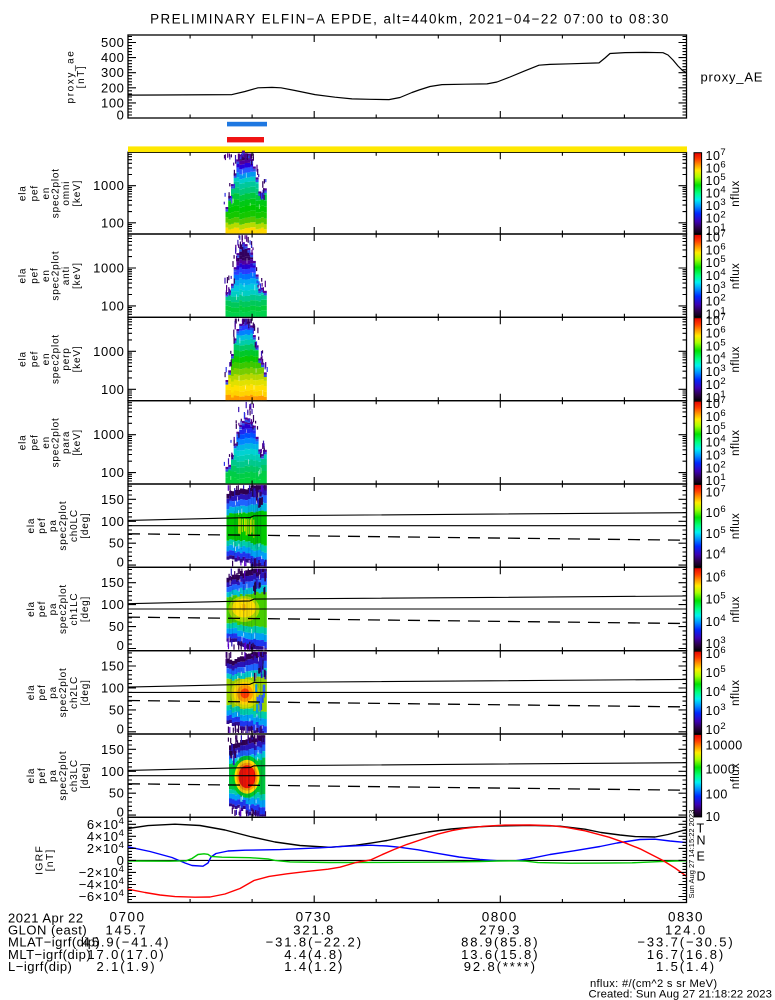  What do you see at coordinates (47, 930) in the screenshot?
I see `svg-text: GLON (east)` at bounding box center [47, 930].